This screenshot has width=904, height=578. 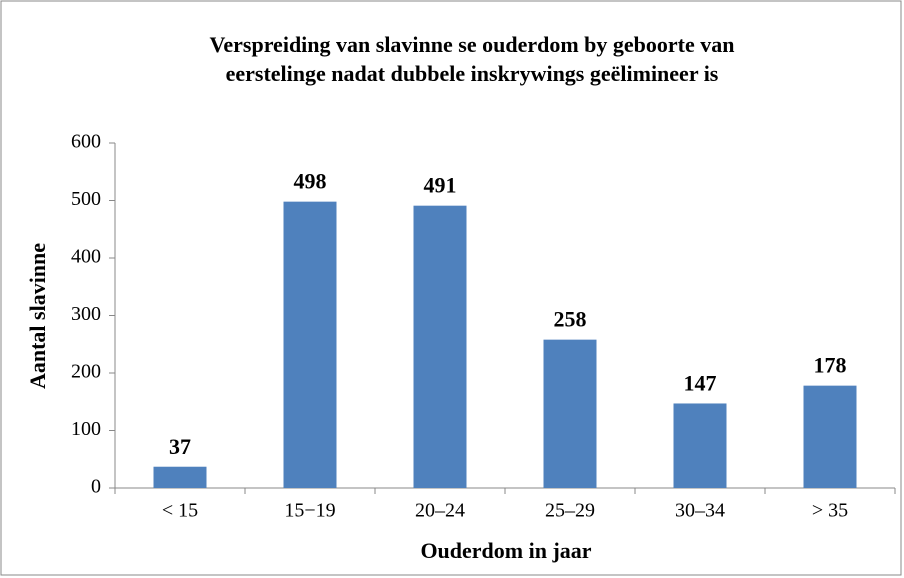 What do you see at coordinates (86, 142) in the screenshot?
I see `y-tick-label: 600` at bounding box center [86, 142].